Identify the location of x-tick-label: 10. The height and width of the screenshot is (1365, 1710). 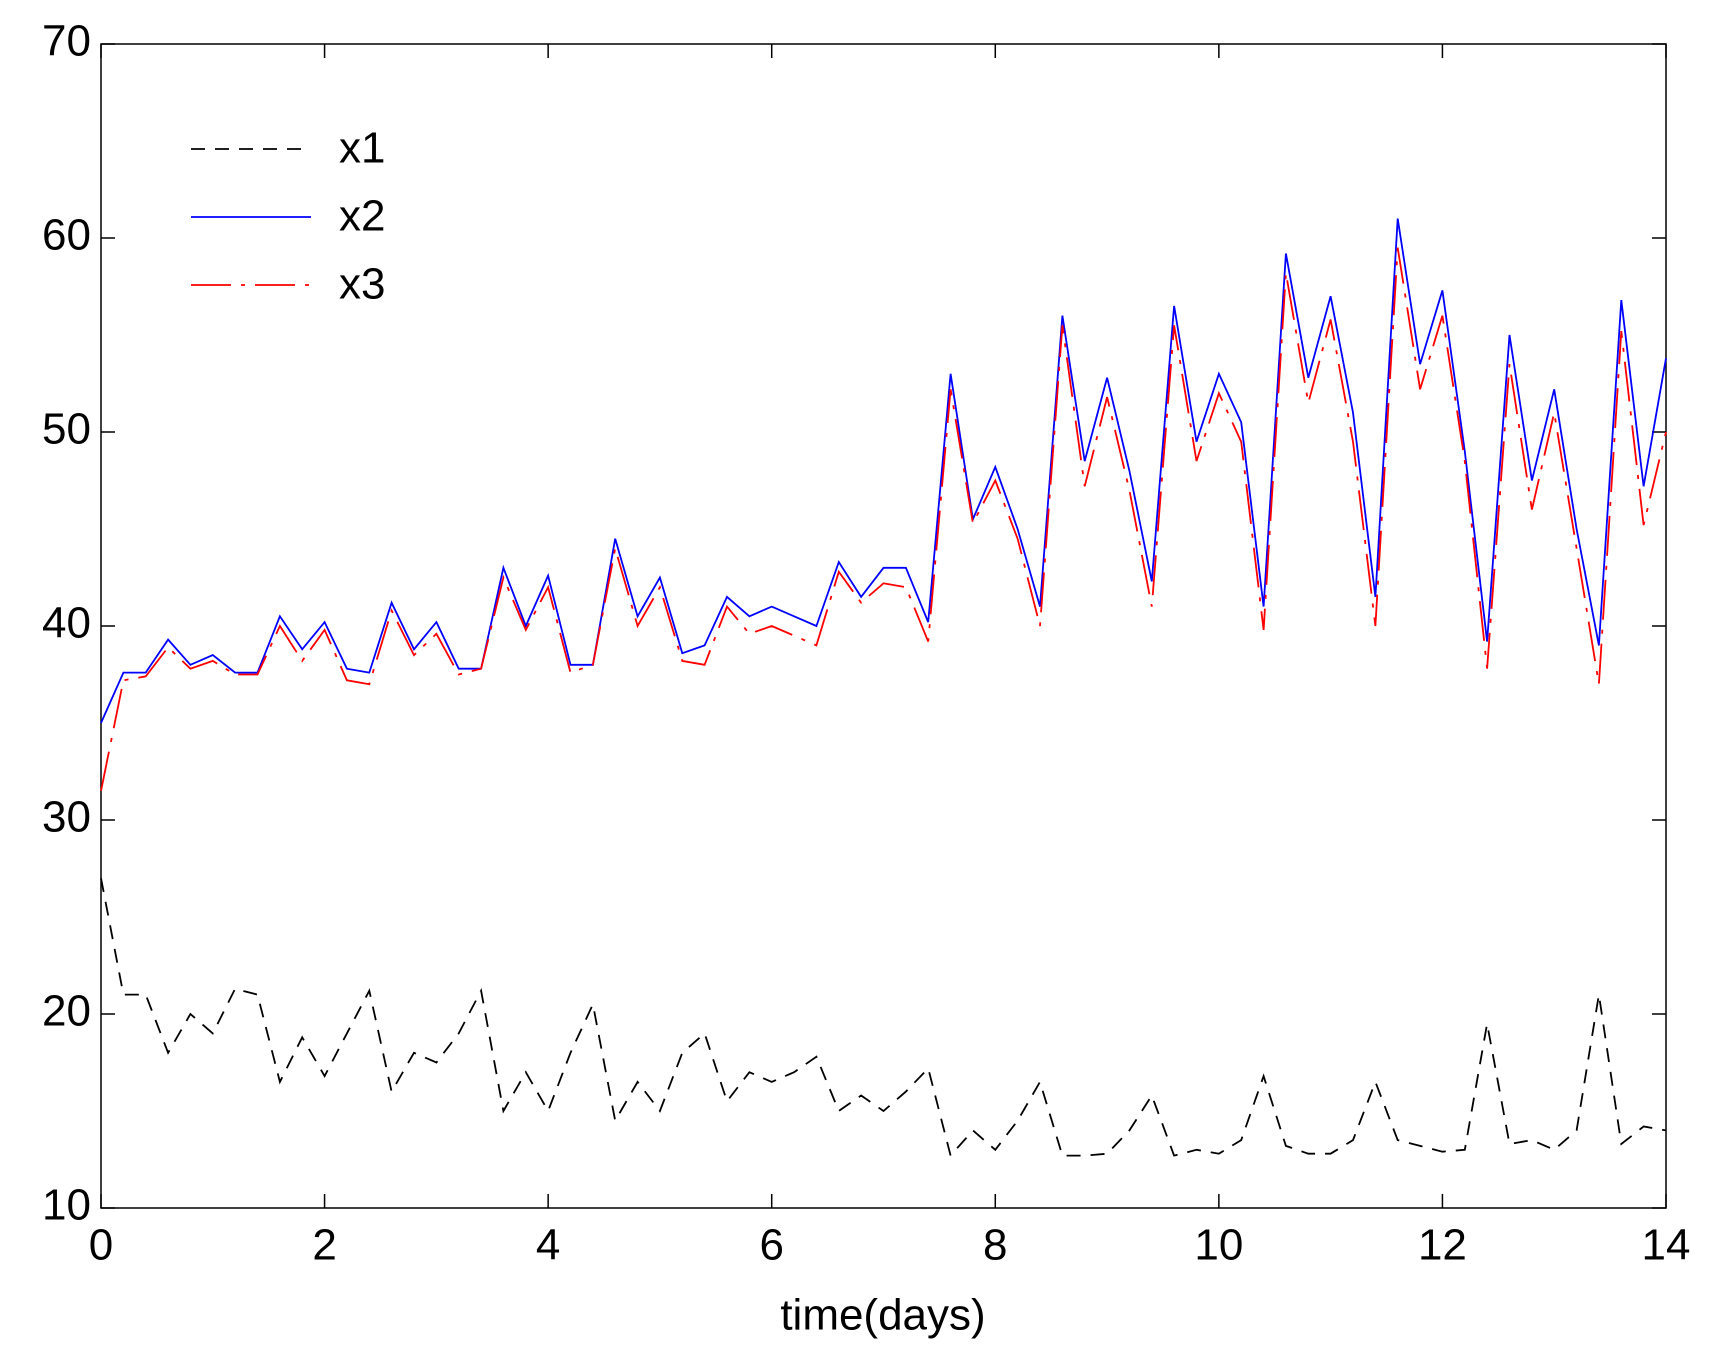
(1218, 1245).